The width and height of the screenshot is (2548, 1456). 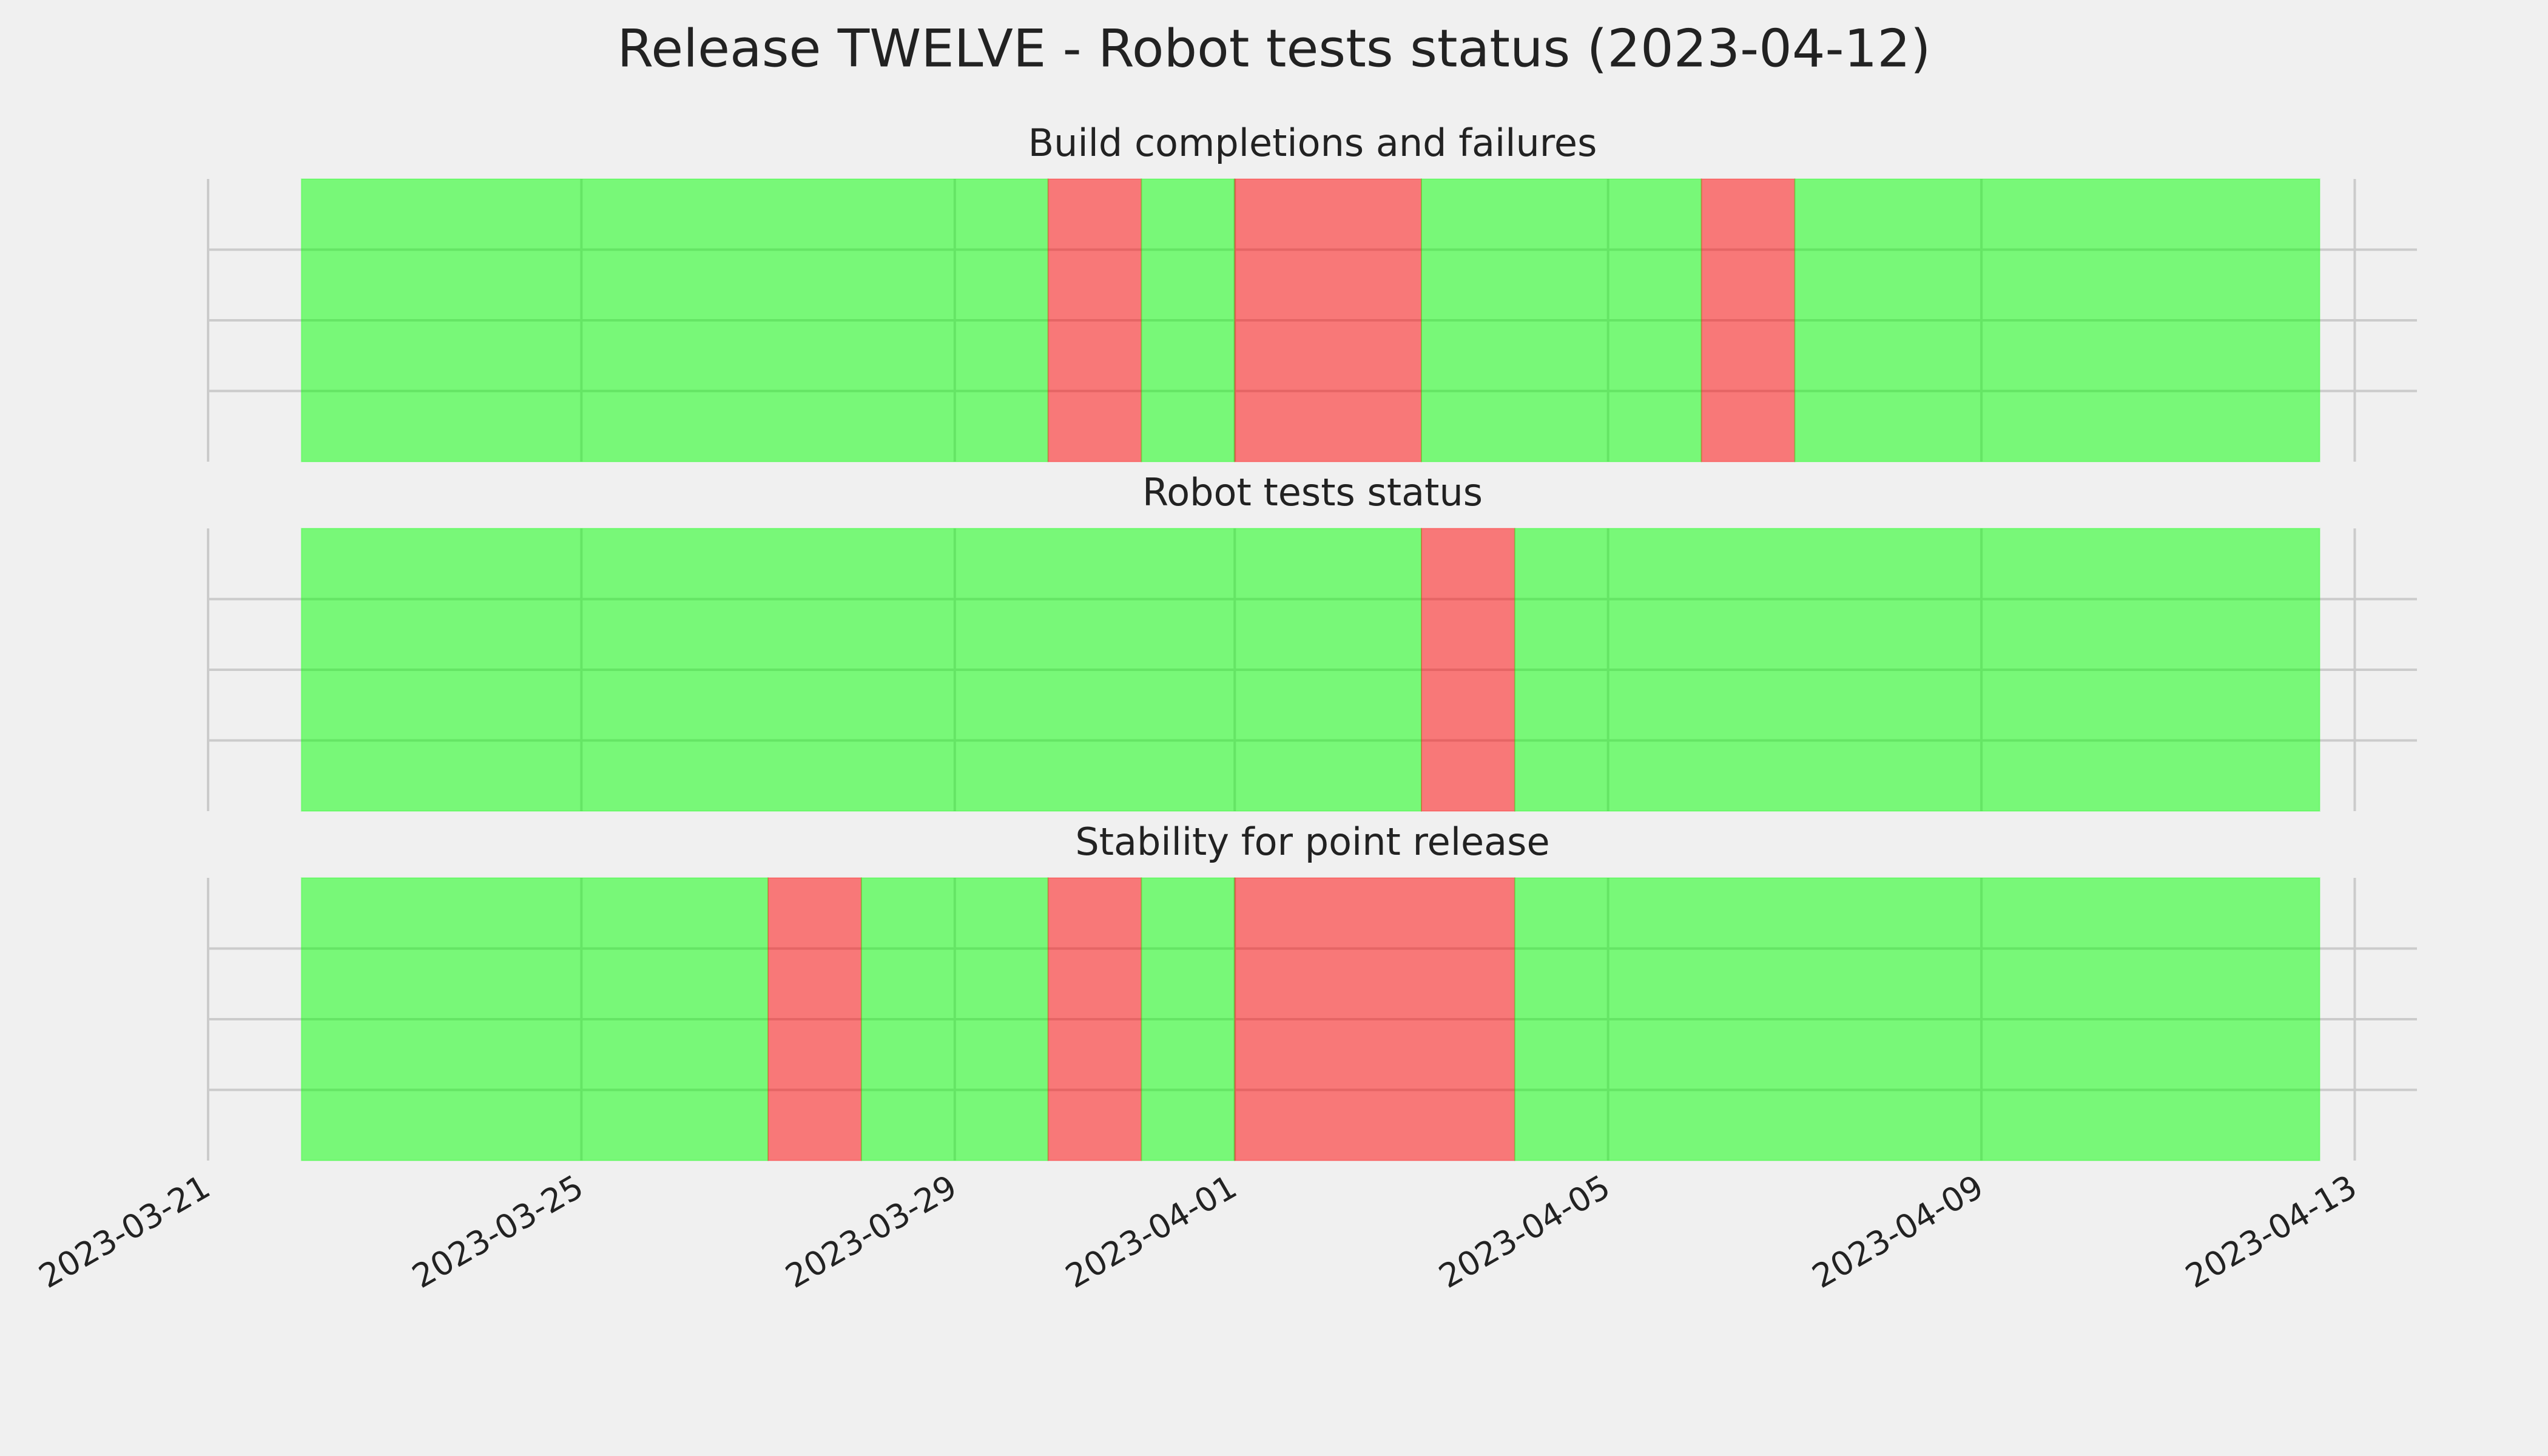 What do you see at coordinates (1312, 842) in the screenshot?
I see `panel-title: Stability for point release` at bounding box center [1312, 842].